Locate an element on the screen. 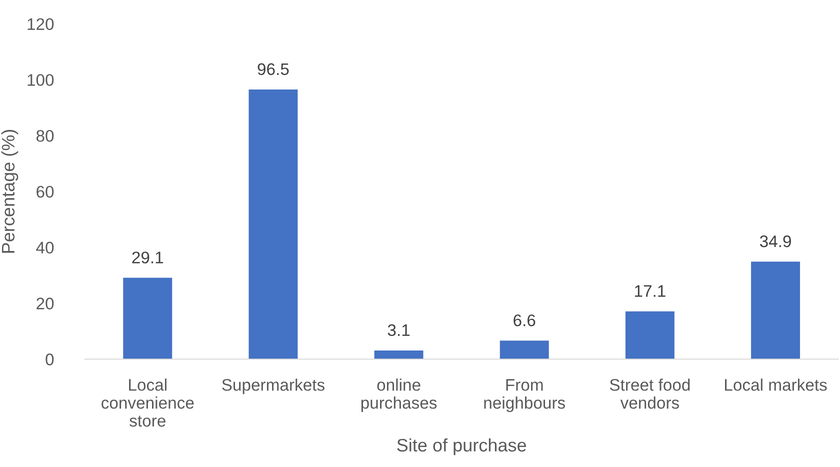 This screenshot has width=840, height=467. x-tick-label: Local markets is located at coordinates (776, 384).